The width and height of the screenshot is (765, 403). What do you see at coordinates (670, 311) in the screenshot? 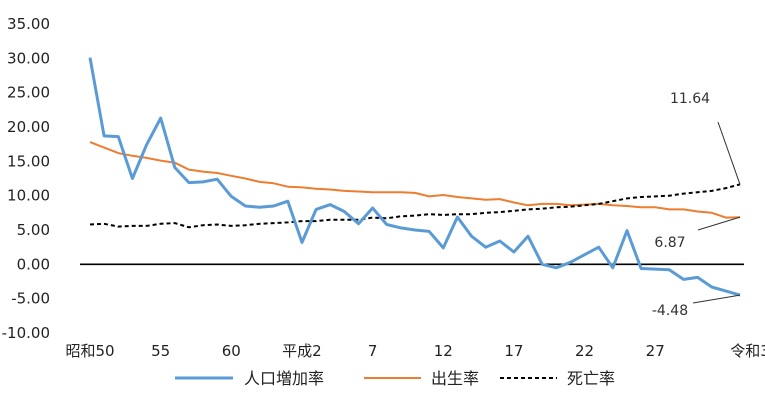
I see `annotation-population-growth-latest: -4.48` at bounding box center [670, 311].